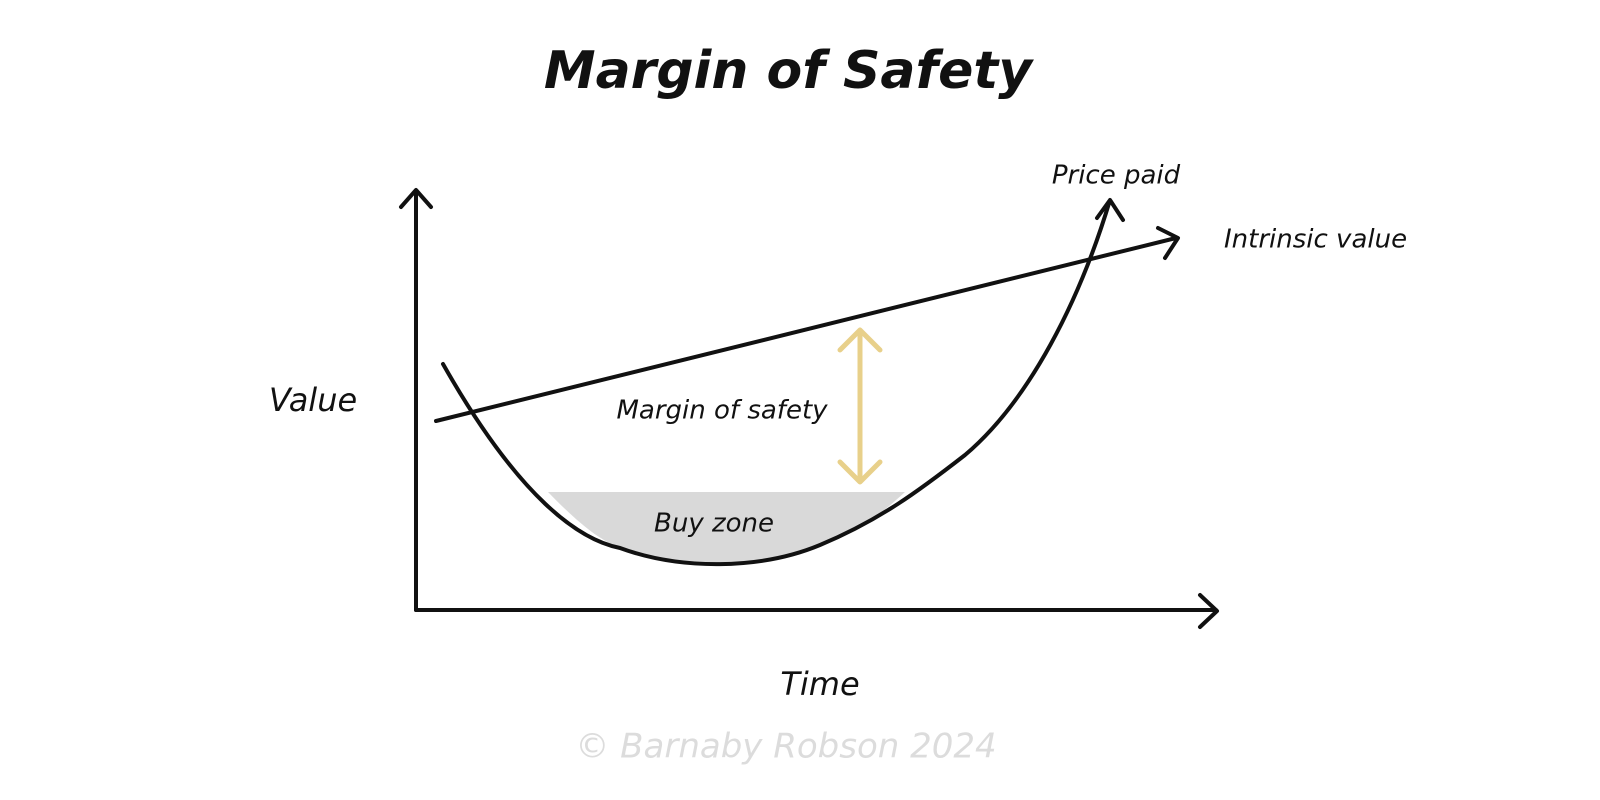  I want to click on price-label: Price paid, so click(1116, 176).